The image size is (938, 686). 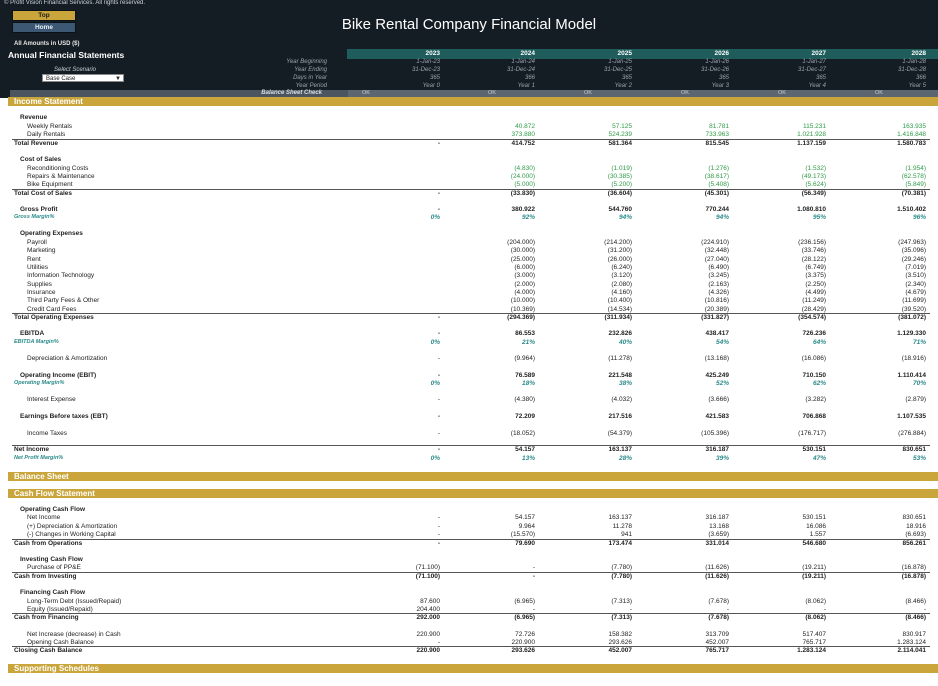 I want to click on row-value: 438.417, so click(x=717, y=333).